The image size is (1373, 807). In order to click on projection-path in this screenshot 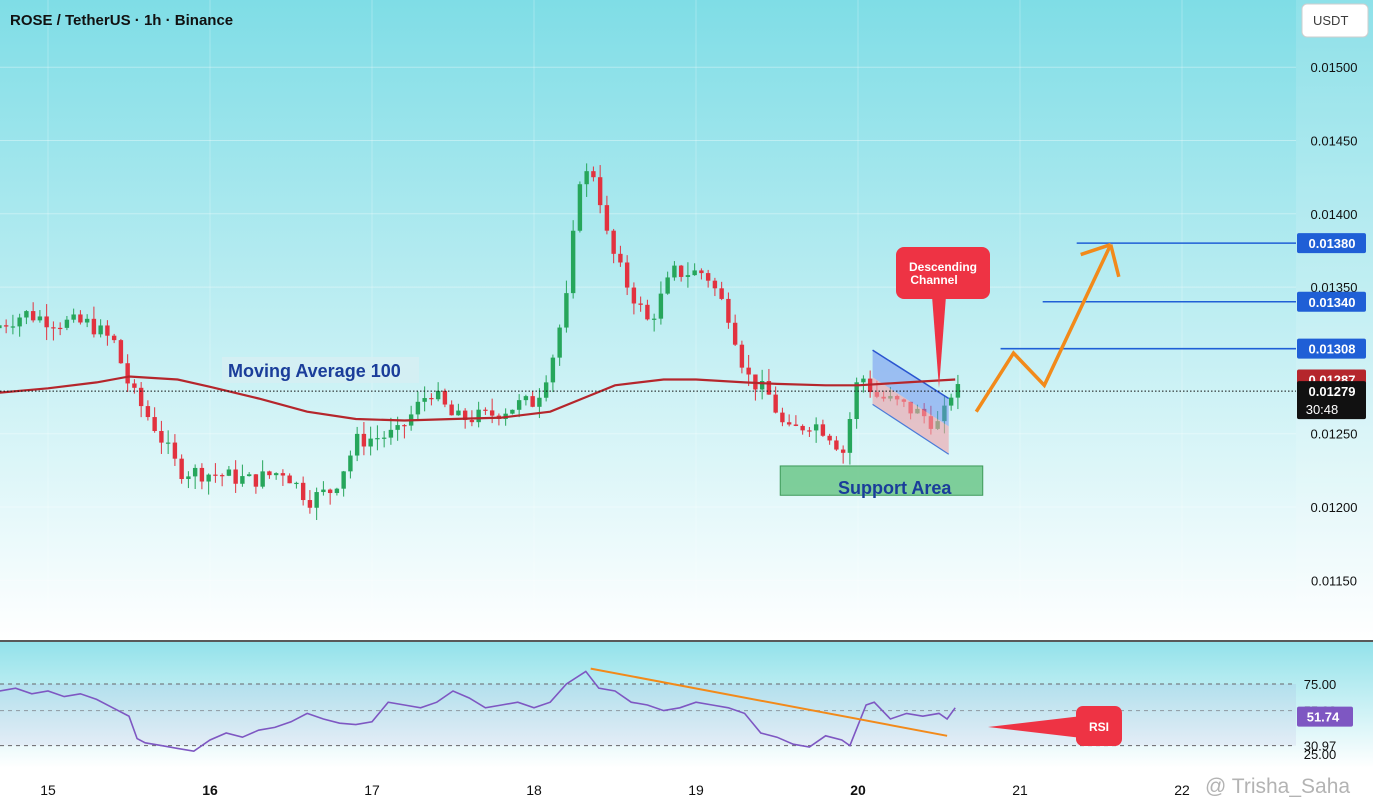, I will do `click(1043, 328)`.